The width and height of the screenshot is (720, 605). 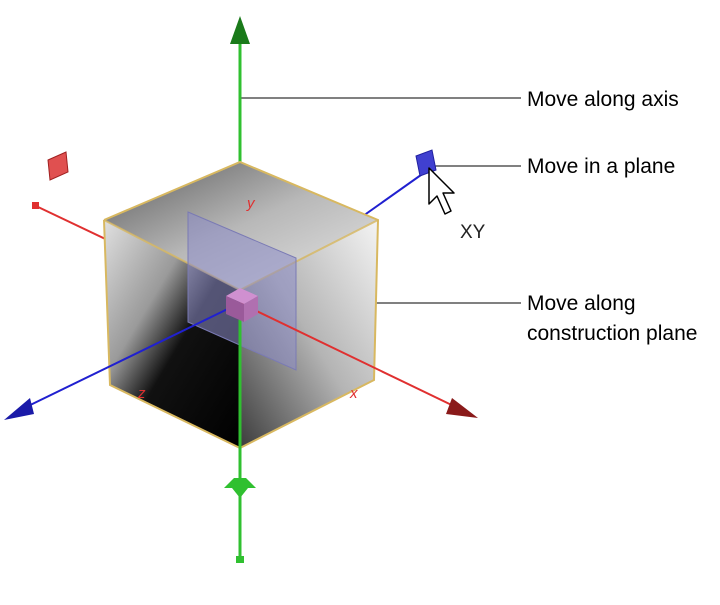 What do you see at coordinates (240, 559) in the screenshot?
I see `y-axis-end-marker` at bounding box center [240, 559].